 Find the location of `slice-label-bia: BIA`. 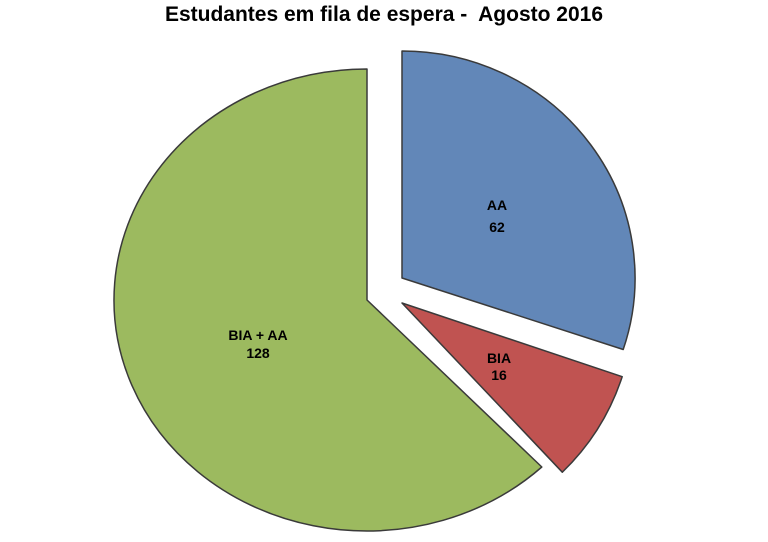

slice-label-bia: BIA is located at coordinates (499, 358).